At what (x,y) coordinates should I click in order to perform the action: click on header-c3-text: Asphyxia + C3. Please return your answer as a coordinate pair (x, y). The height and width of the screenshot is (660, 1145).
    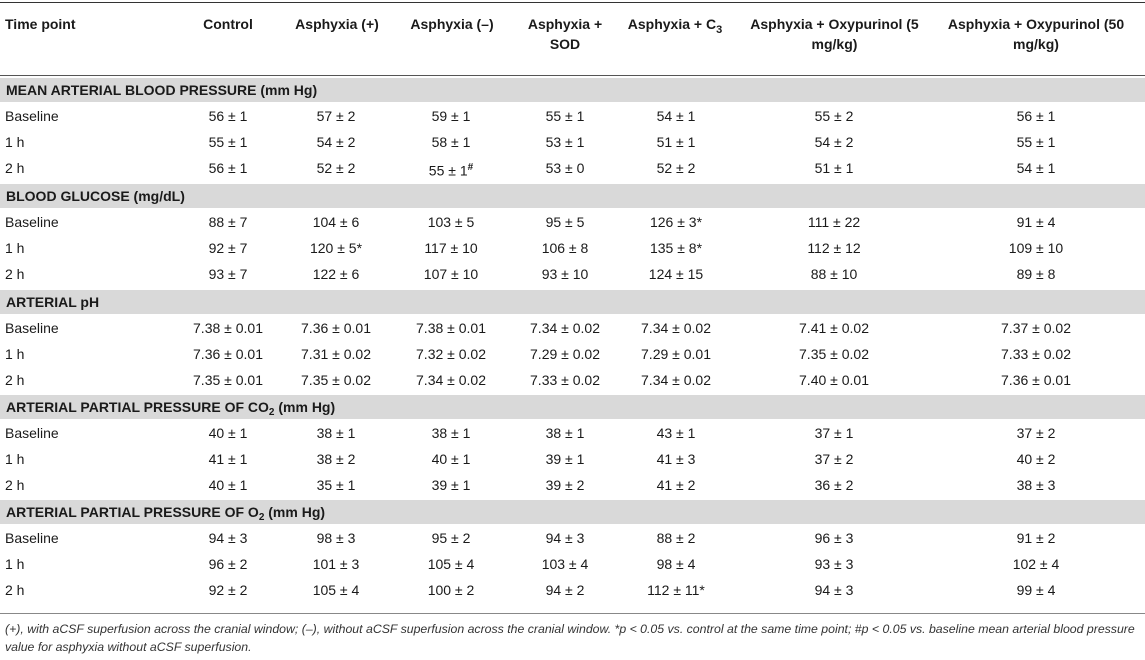
    Looking at the image, I should click on (675, 26).